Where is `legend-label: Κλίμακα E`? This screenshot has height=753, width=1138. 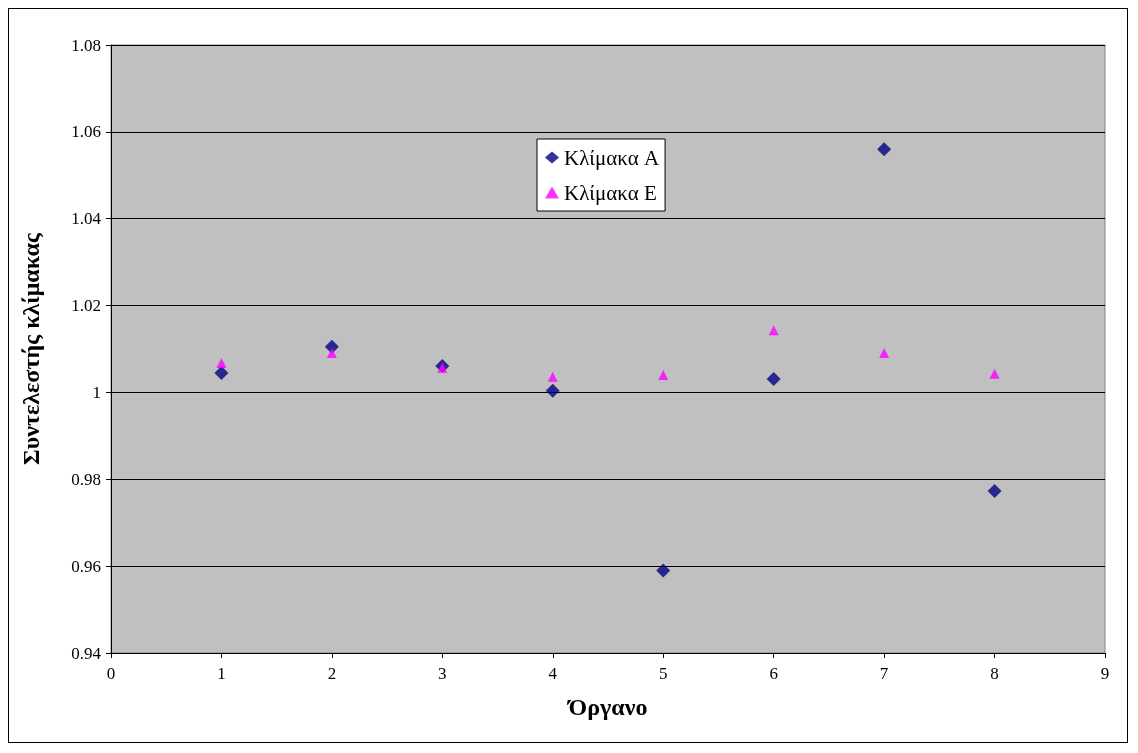
legend-label: Κλίμακα E is located at coordinates (610, 192).